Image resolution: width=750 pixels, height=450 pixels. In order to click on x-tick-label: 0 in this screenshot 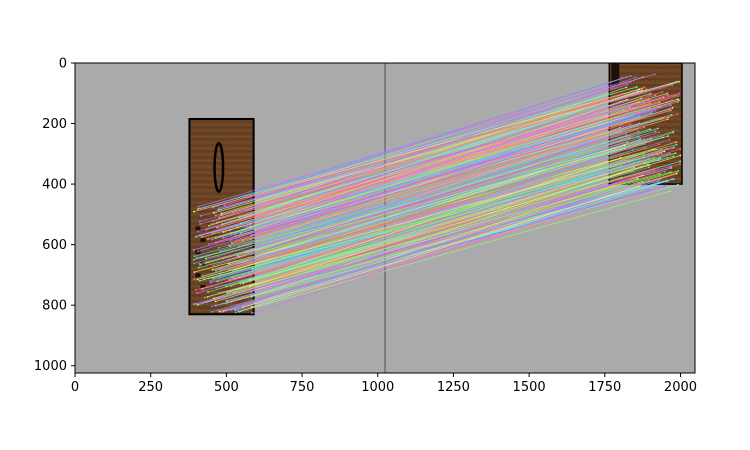, I will do `click(75, 387)`.